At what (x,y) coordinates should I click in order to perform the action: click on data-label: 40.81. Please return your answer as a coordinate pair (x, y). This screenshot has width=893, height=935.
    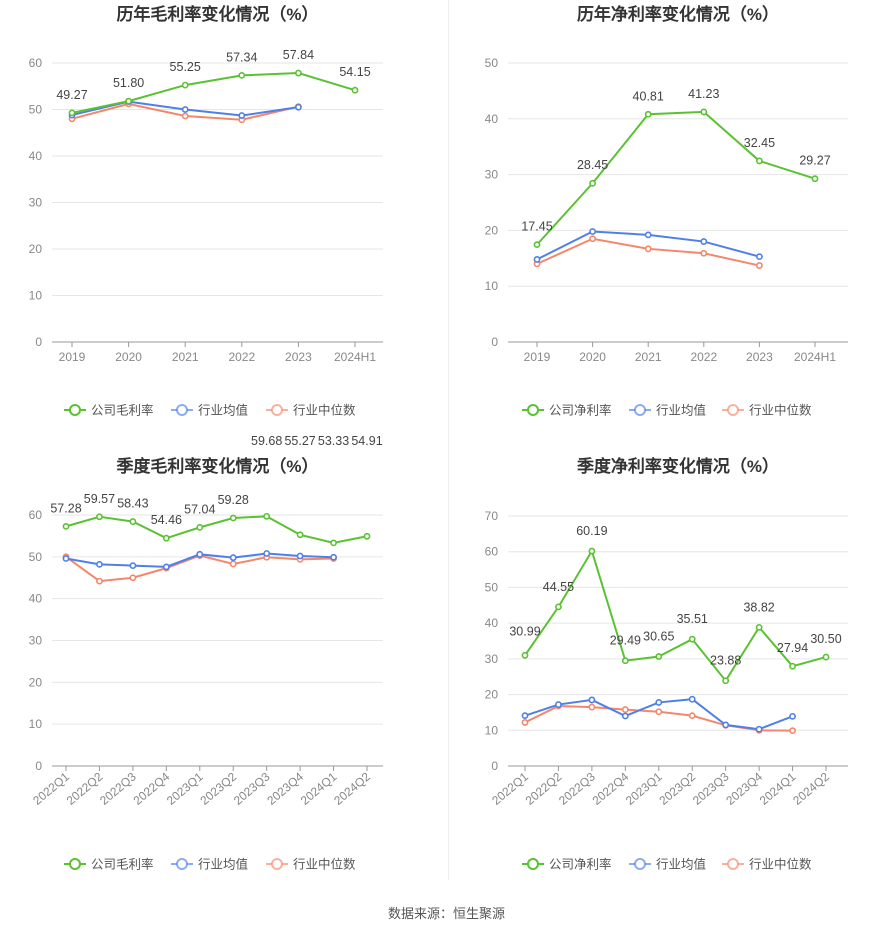
    Looking at the image, I should click on (648, 96).